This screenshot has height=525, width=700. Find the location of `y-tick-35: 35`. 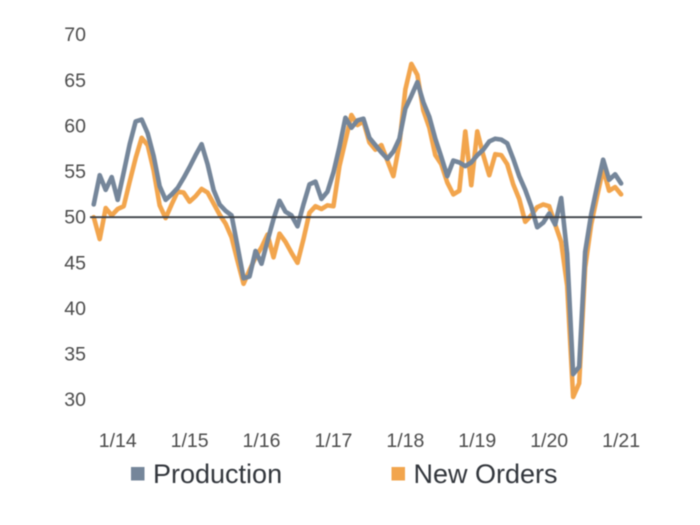

y-tick-35: 35 is located at coordinates (75, 355).